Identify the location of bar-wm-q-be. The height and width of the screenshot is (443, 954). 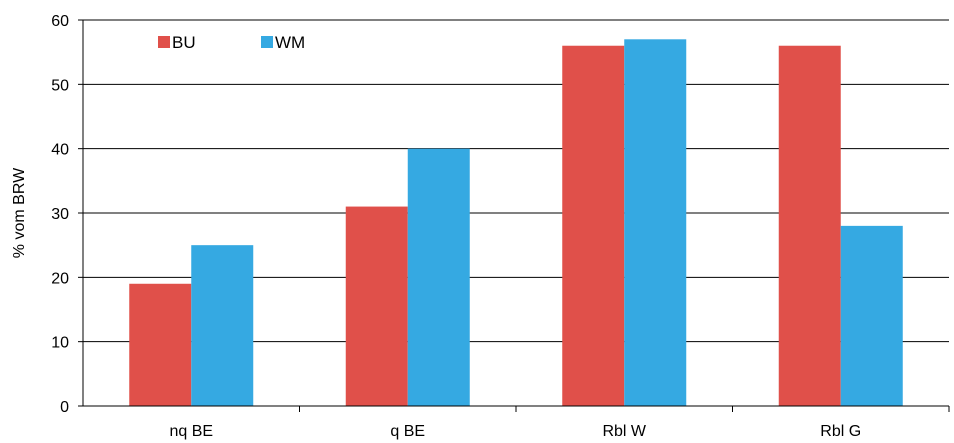
(438, 277).